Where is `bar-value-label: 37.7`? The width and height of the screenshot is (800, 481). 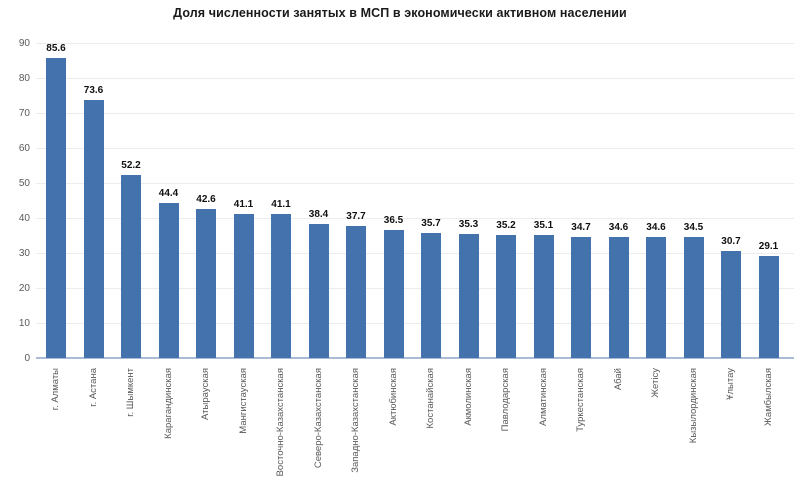 bar-value-label: 37.7 is located at coordinates (356, 217).